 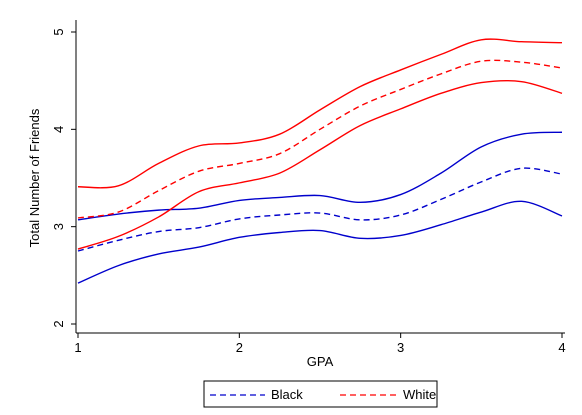 What do you see at coordinates (58, 31) in the screenshot?
I see `y-tick-label: 5` at bounding box center [58, 31].